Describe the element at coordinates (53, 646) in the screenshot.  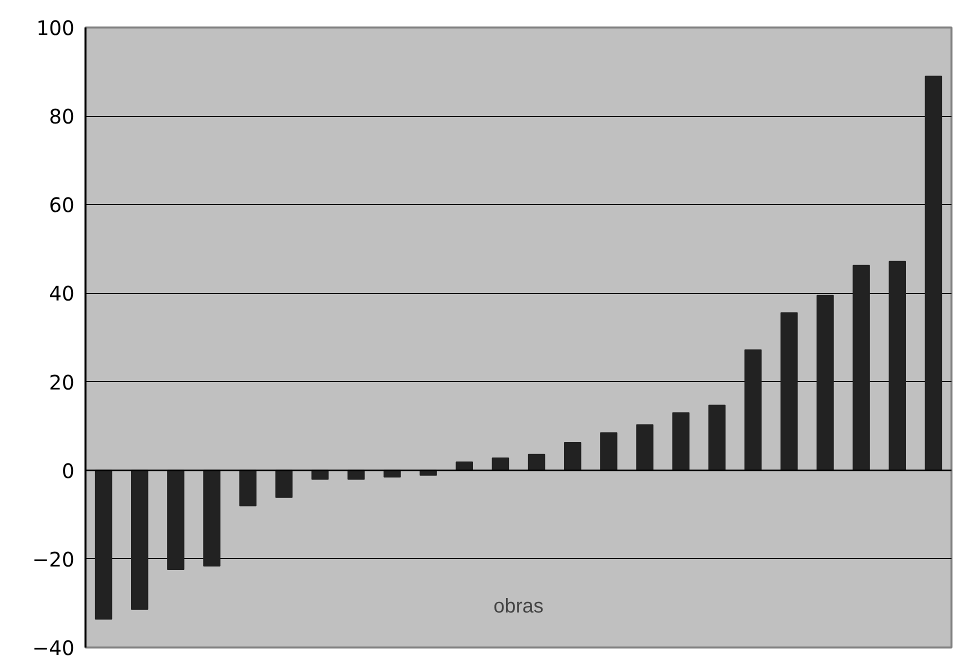
I see `y-tick-label: −40` at that location.